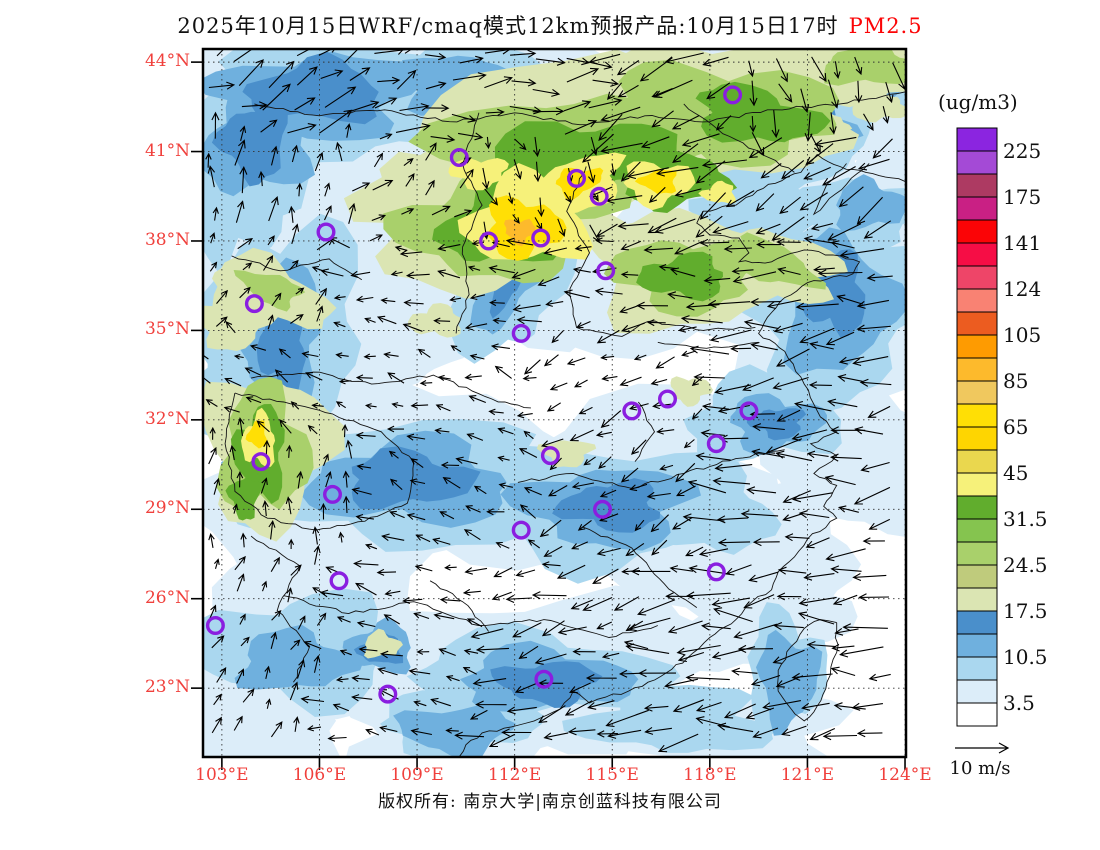  Describe the element at coordinates (1025, 565) in the screenshot. I see `legend-value-label: 24.5` at that location.